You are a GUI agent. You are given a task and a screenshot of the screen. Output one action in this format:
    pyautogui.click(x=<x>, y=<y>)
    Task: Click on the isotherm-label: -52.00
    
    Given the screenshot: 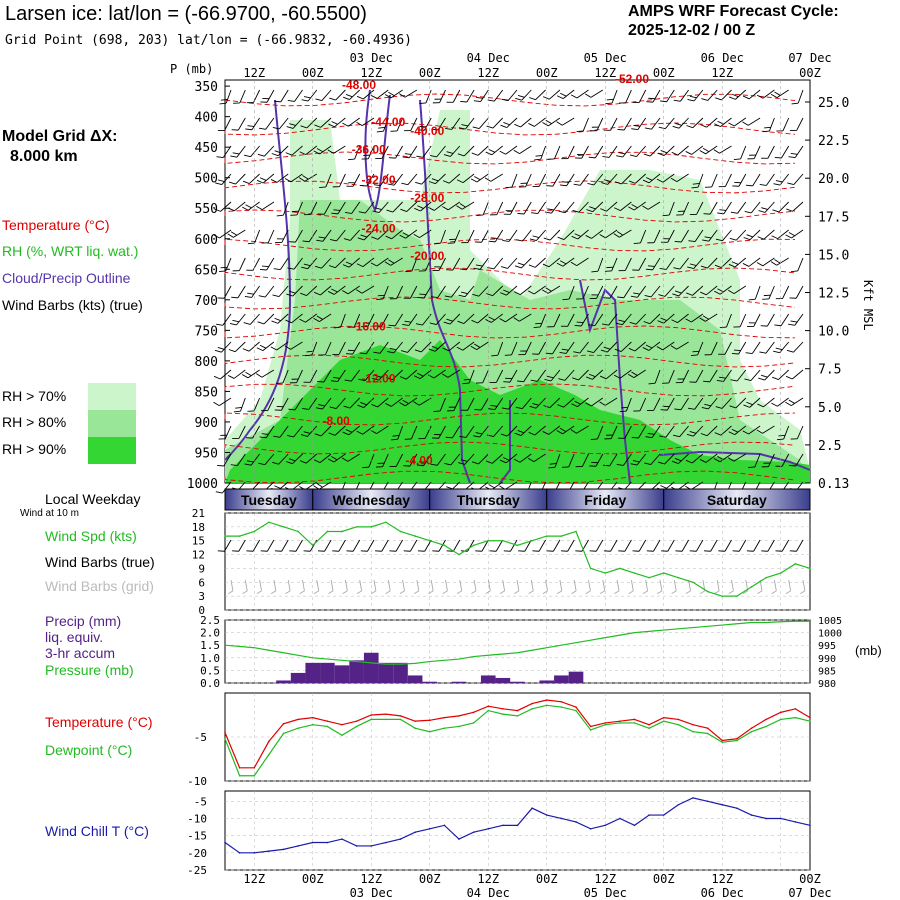 What is the action you would take?
    pyautogui.click(x=632, y=79)
    